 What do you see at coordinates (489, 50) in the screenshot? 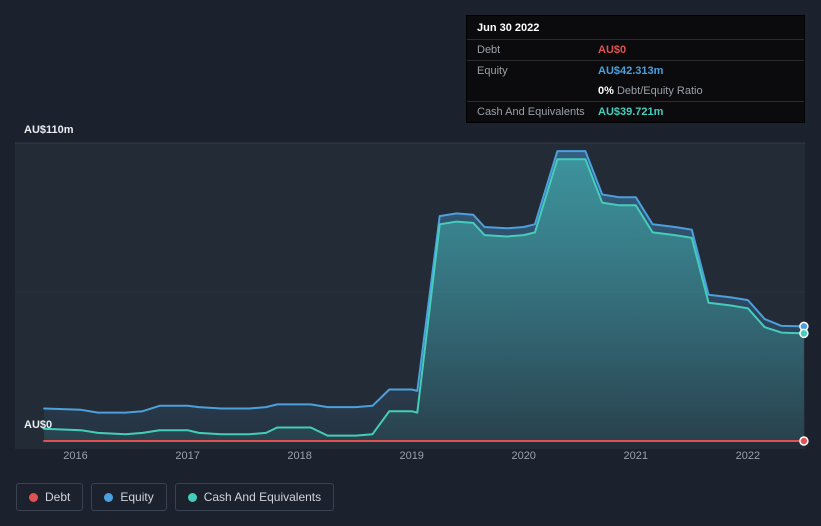
I see `tooltip-debt-label: Debt` at bounding box center [489, 50].